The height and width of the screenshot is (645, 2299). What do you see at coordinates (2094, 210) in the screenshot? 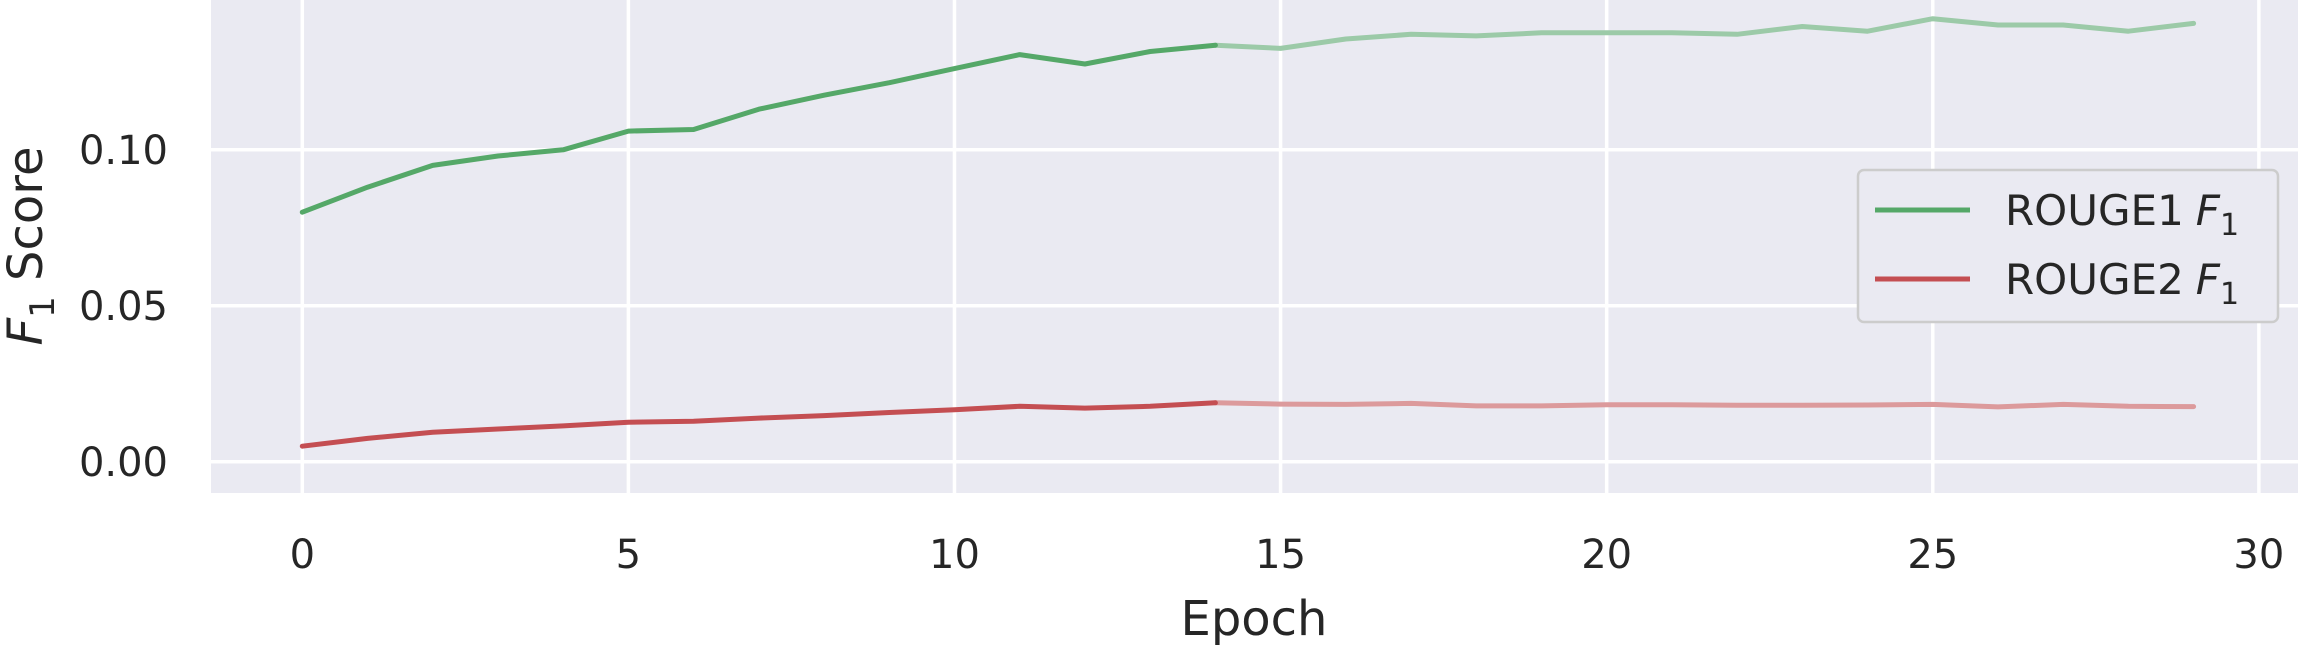
I see `legend-label-rouge1-name: ROUGE1` at bounding box center [2094, 210].